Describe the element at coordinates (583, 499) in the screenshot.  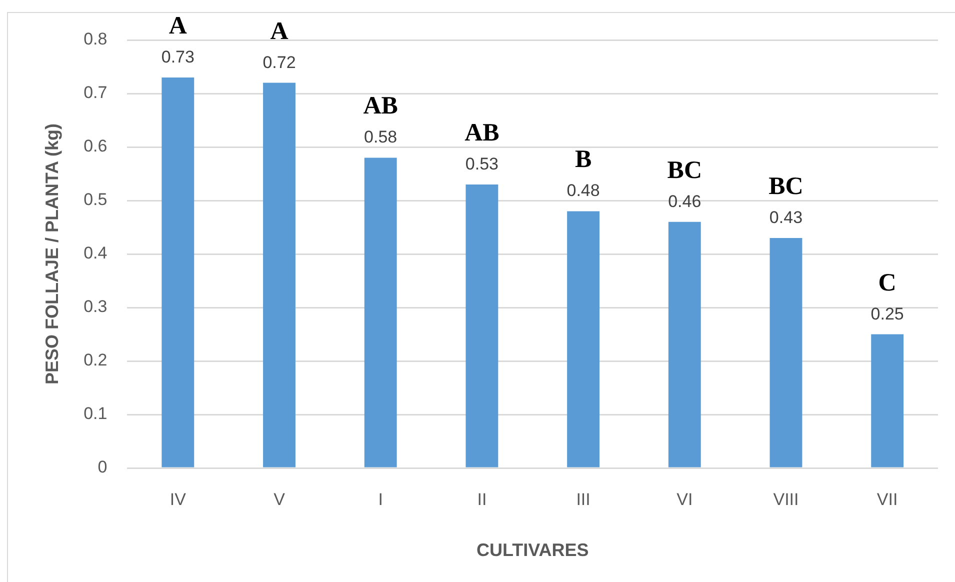
I see `x-tick-label: III` at that location.